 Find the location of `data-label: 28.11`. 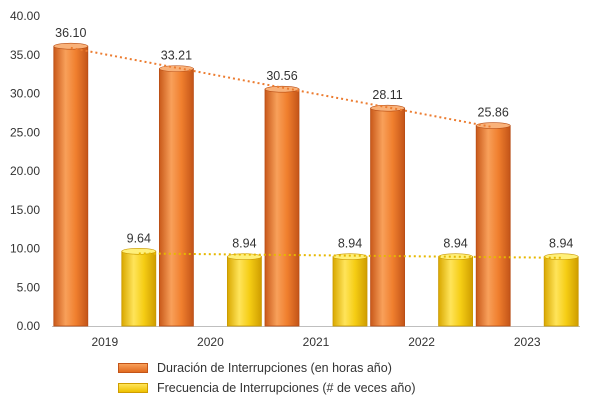

data-label: 28.11 is located at coordinates (387, 95).